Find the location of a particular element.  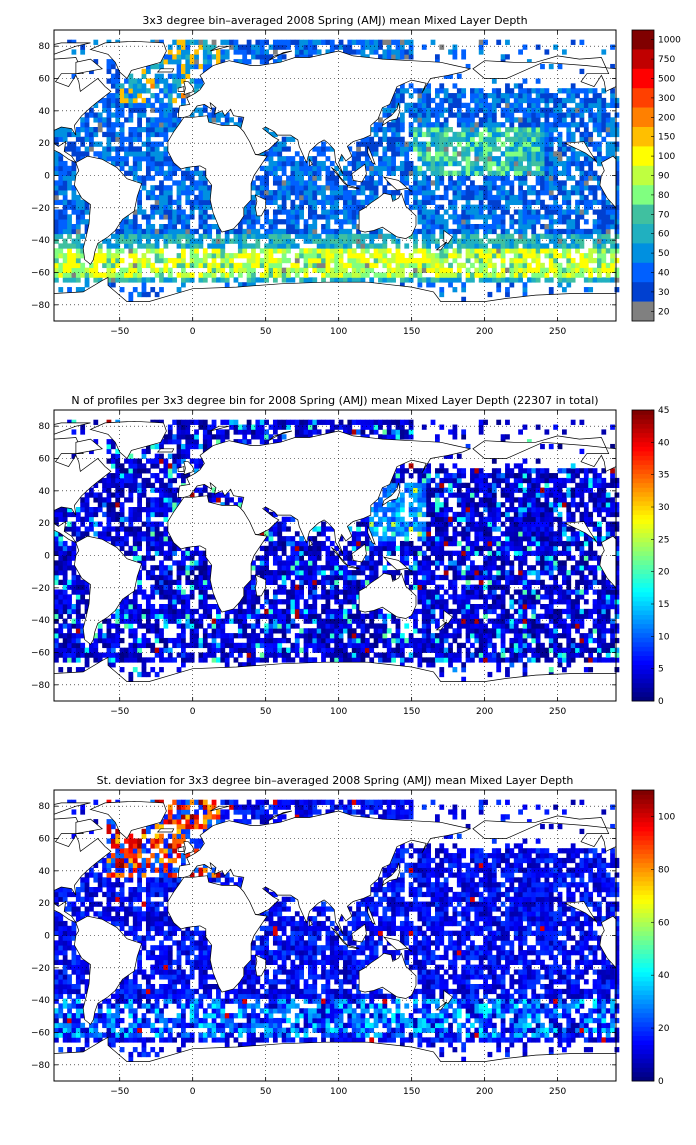

colorbar-swatch is located at coordinates (643, 137).